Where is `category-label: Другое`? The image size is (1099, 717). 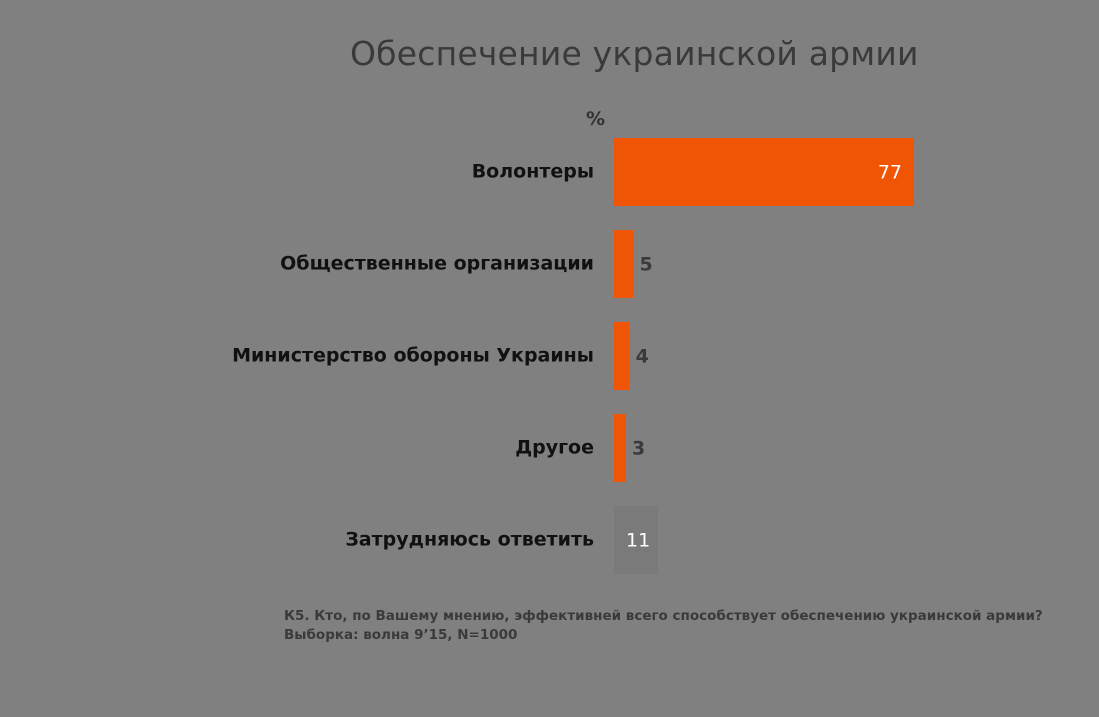
category-label: Другое is located at coordinates (554, 448).